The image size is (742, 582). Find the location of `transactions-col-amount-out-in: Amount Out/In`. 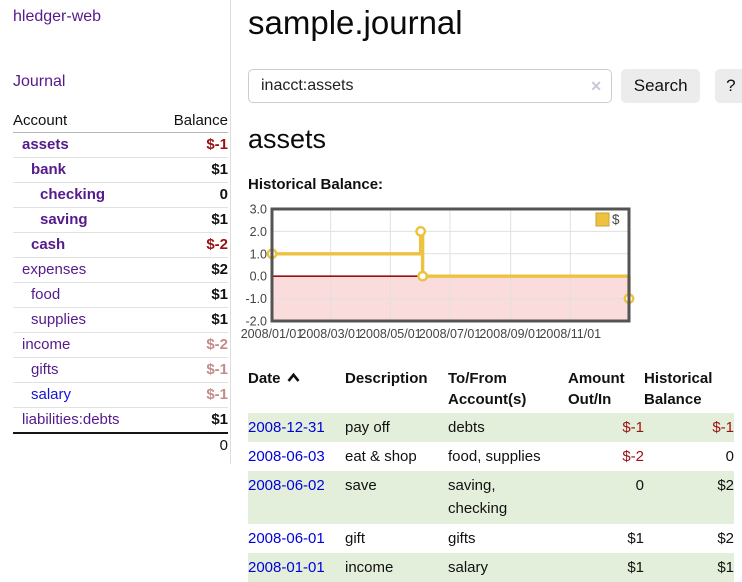

transactions-col-amount-out-in: Amount Out/In is located at coordinates (606, 389).